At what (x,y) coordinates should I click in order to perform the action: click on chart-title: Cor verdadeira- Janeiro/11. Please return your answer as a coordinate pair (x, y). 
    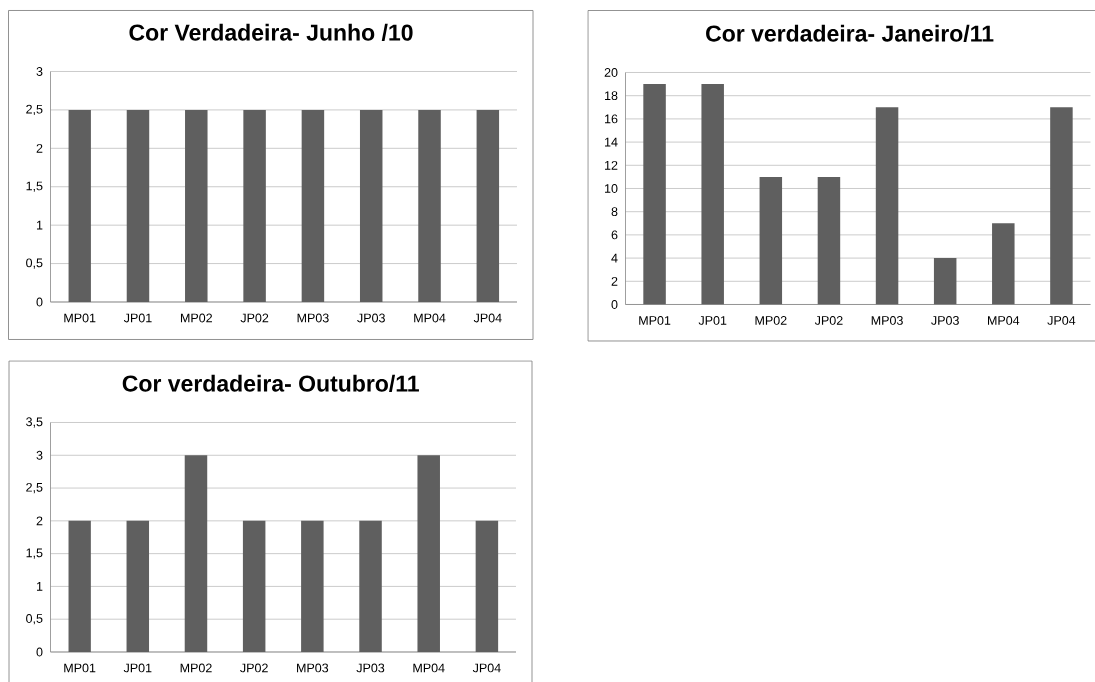
    Looking at the image, I should click on (850, 33).